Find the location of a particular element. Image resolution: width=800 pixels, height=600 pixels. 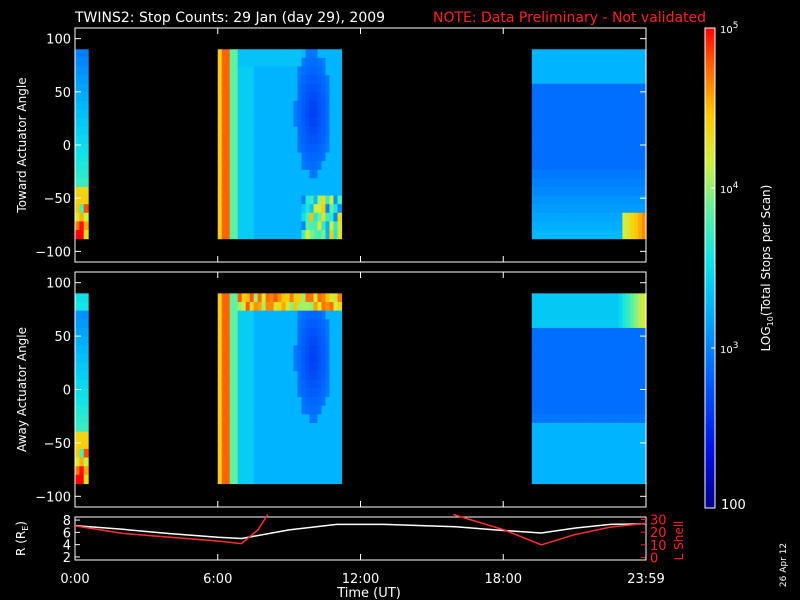

coverage-block is located at coordinates (589, 144).